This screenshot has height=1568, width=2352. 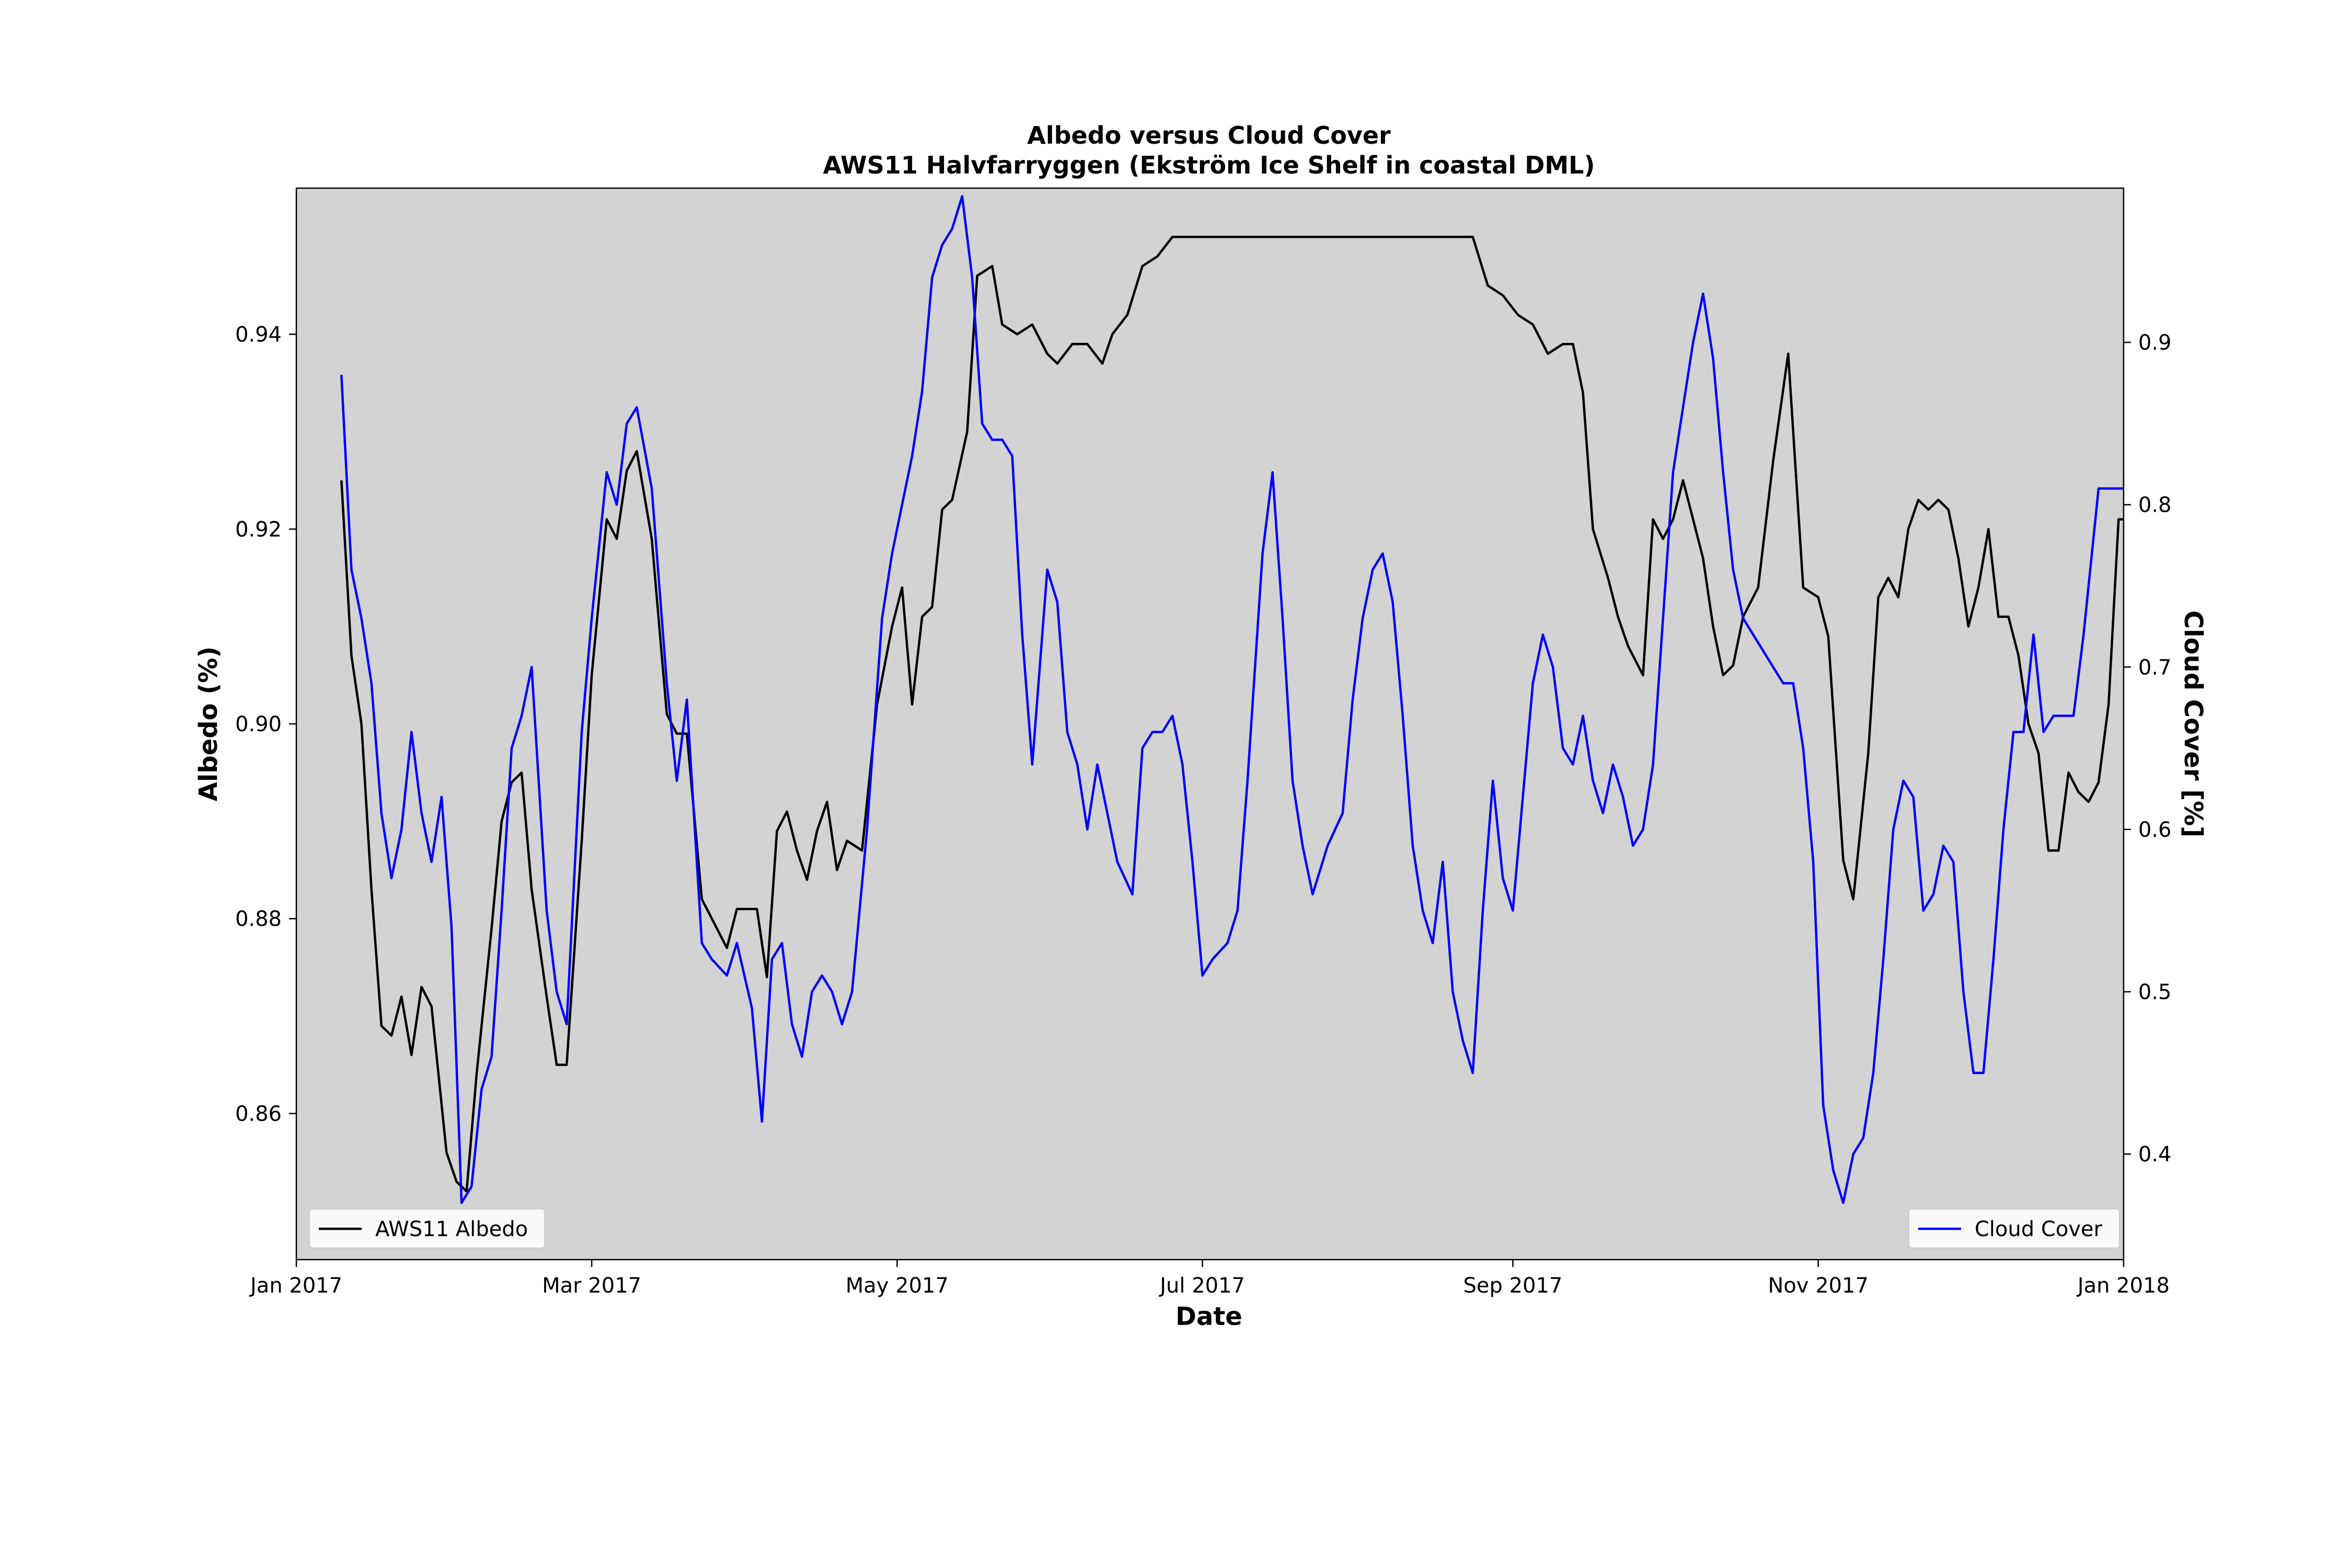 What do you see at coordinates (1208, 1316) in the screenshot?
I see `x-axis-label: Date` at bounding box center [1208, 1316].